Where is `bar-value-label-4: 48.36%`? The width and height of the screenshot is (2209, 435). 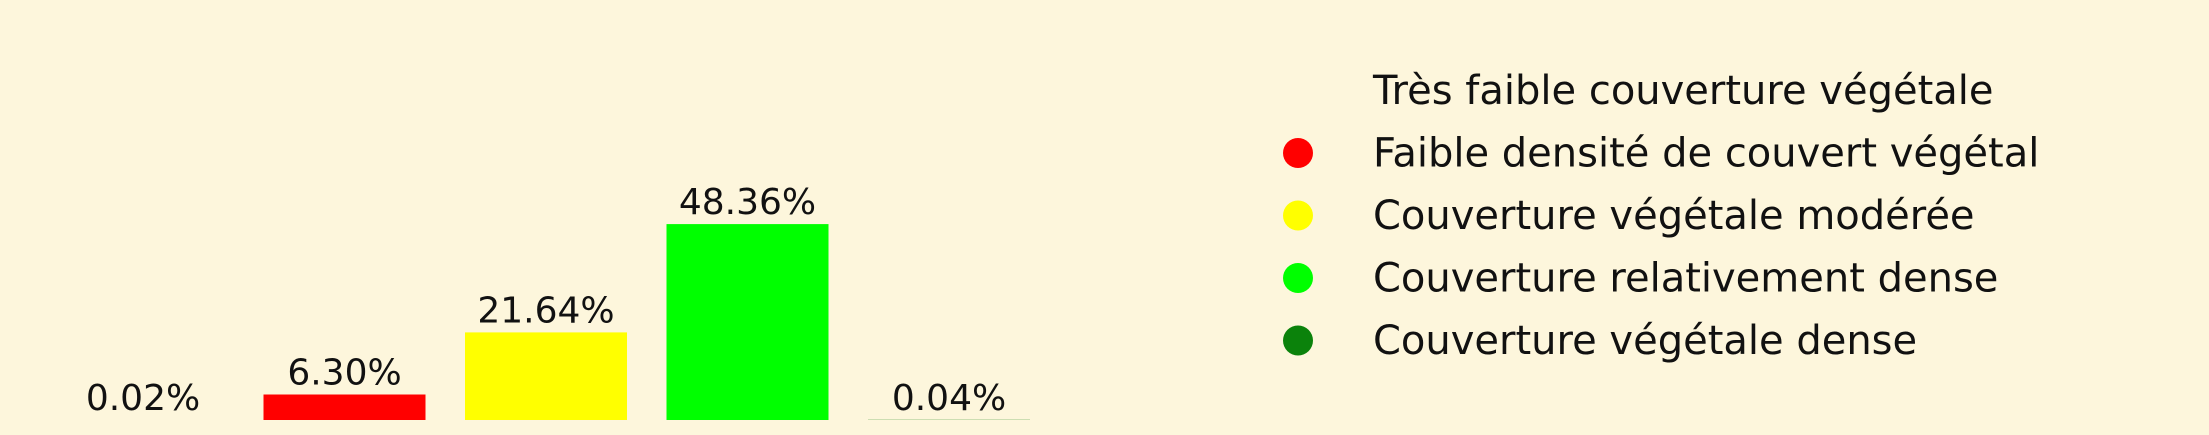
bar-value-label-4: 48.36% is located at coordinates (747, 202).